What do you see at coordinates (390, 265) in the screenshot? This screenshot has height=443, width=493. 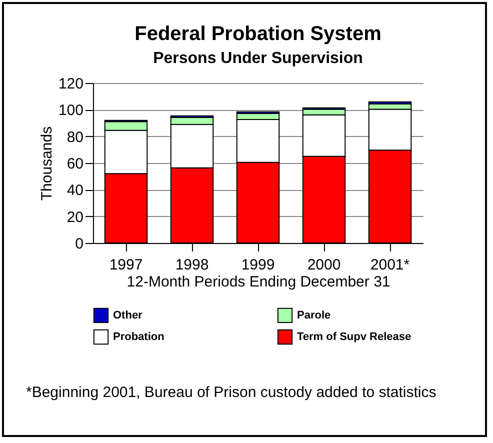 I see `x-tick-label: 2001*` at bounding box center [390, 265].